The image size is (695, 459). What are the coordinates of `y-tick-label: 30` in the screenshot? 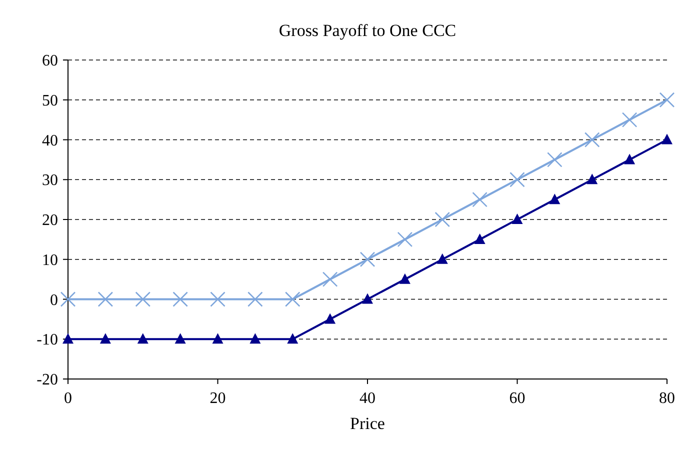 It's located at (50, 181).